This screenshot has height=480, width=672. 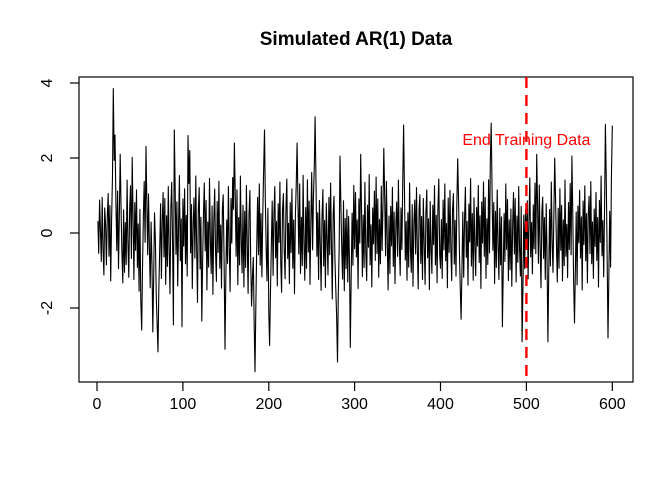 What do you see at coordinates (47, 157) in the screenshot?
I see `y-tick-label: 2` at bounding box center [47, 157].